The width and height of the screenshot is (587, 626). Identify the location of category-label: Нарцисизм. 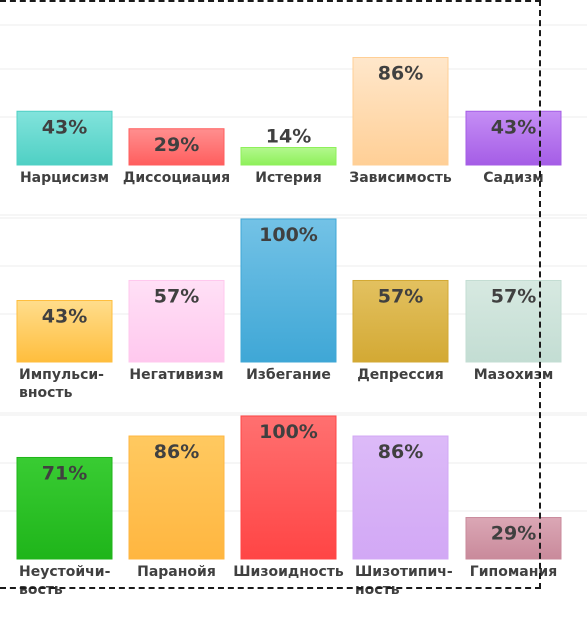
(64, 178).